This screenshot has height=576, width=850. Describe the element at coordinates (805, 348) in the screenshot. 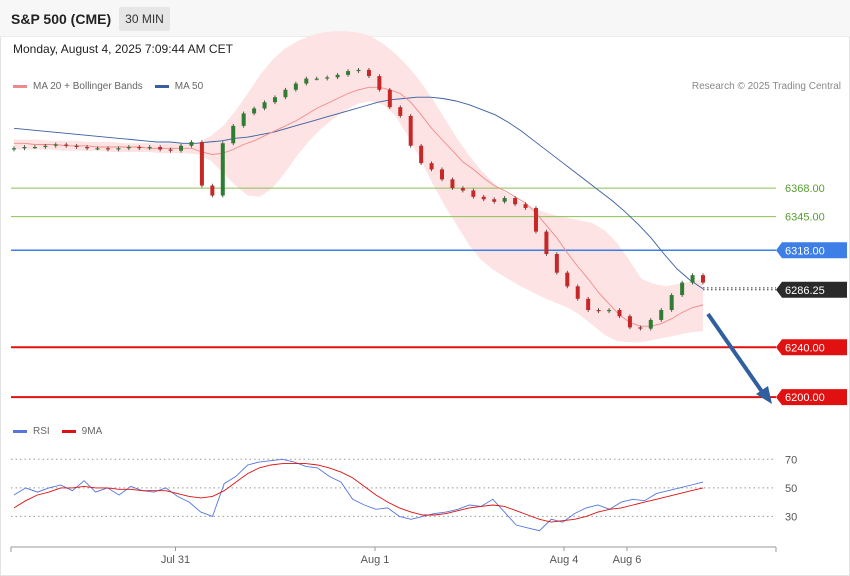

I see `level-label: 6240.00` at that location.